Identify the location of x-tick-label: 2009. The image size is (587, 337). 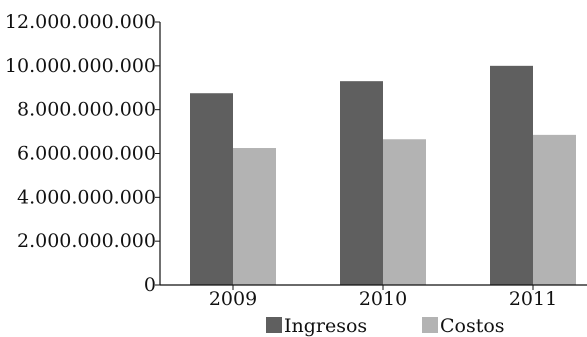
(233, 299).